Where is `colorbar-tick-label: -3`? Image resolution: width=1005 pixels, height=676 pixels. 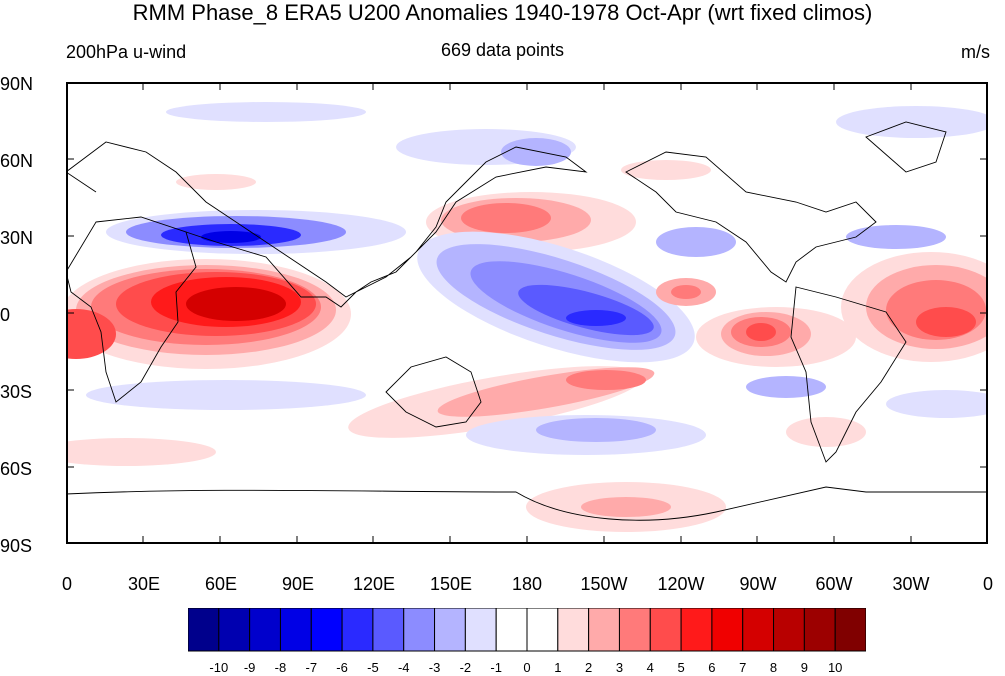
colorbar-tick-label: -3 is located at coordinates (434, 667).